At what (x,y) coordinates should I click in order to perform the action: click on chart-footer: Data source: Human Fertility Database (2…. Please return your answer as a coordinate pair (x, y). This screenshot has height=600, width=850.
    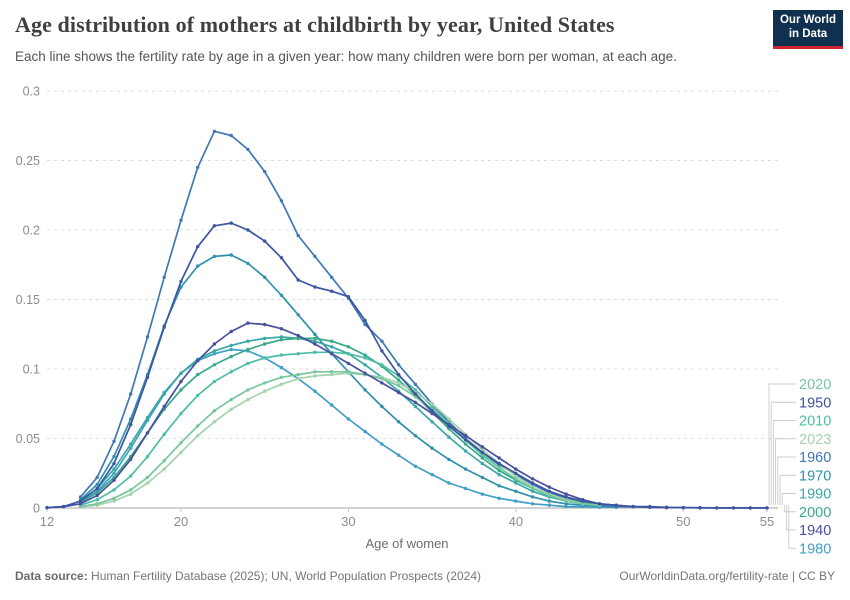
    Looking at the image, I should click on (425, 576).